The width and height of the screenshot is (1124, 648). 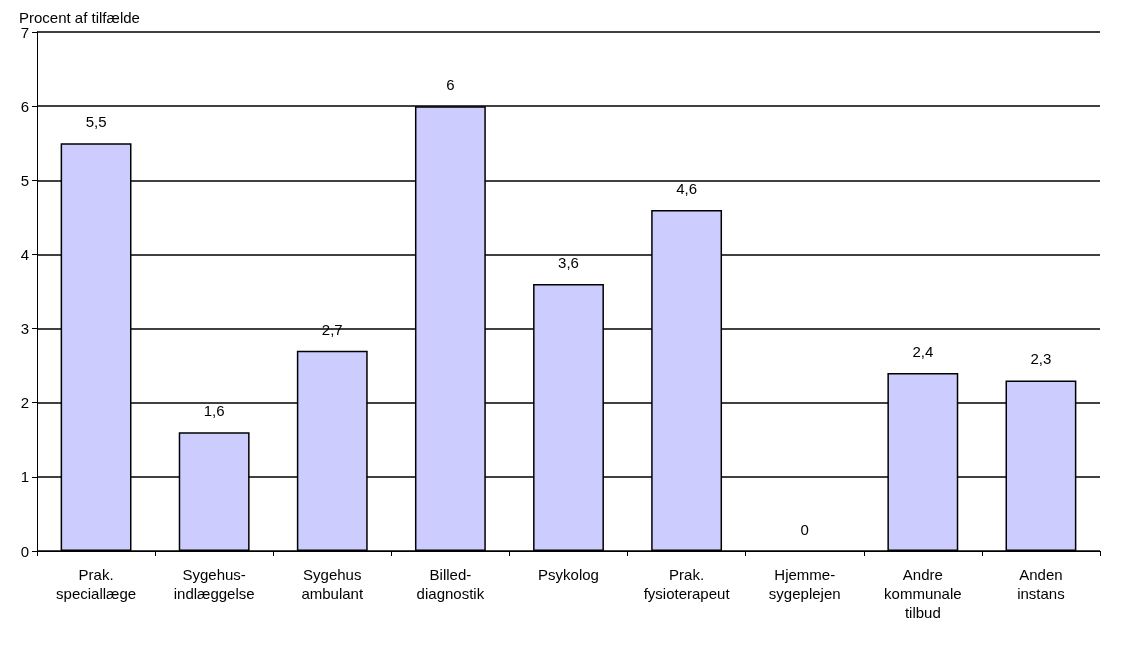 I want to click on data-label: 0, so click(x=804, y=529).